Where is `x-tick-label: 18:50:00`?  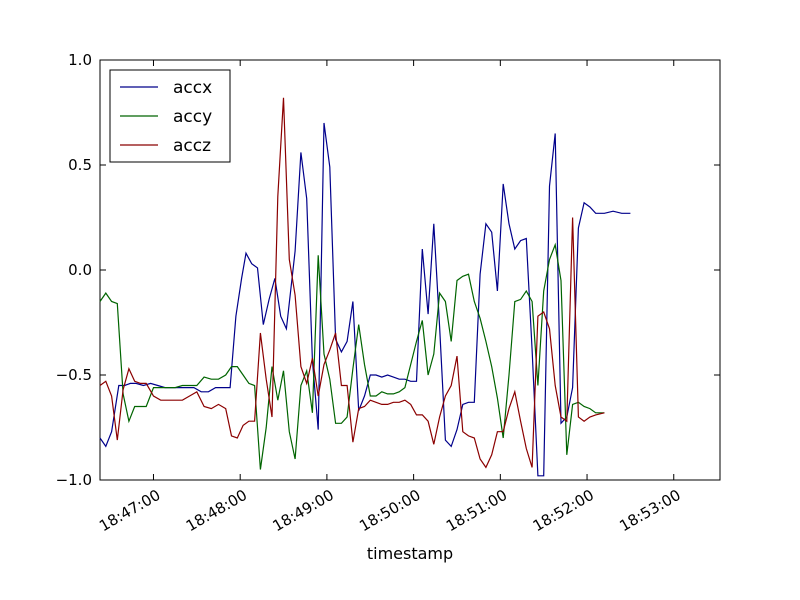
x-tick-label: 18:50:00 is located at coordinates (389, 510).